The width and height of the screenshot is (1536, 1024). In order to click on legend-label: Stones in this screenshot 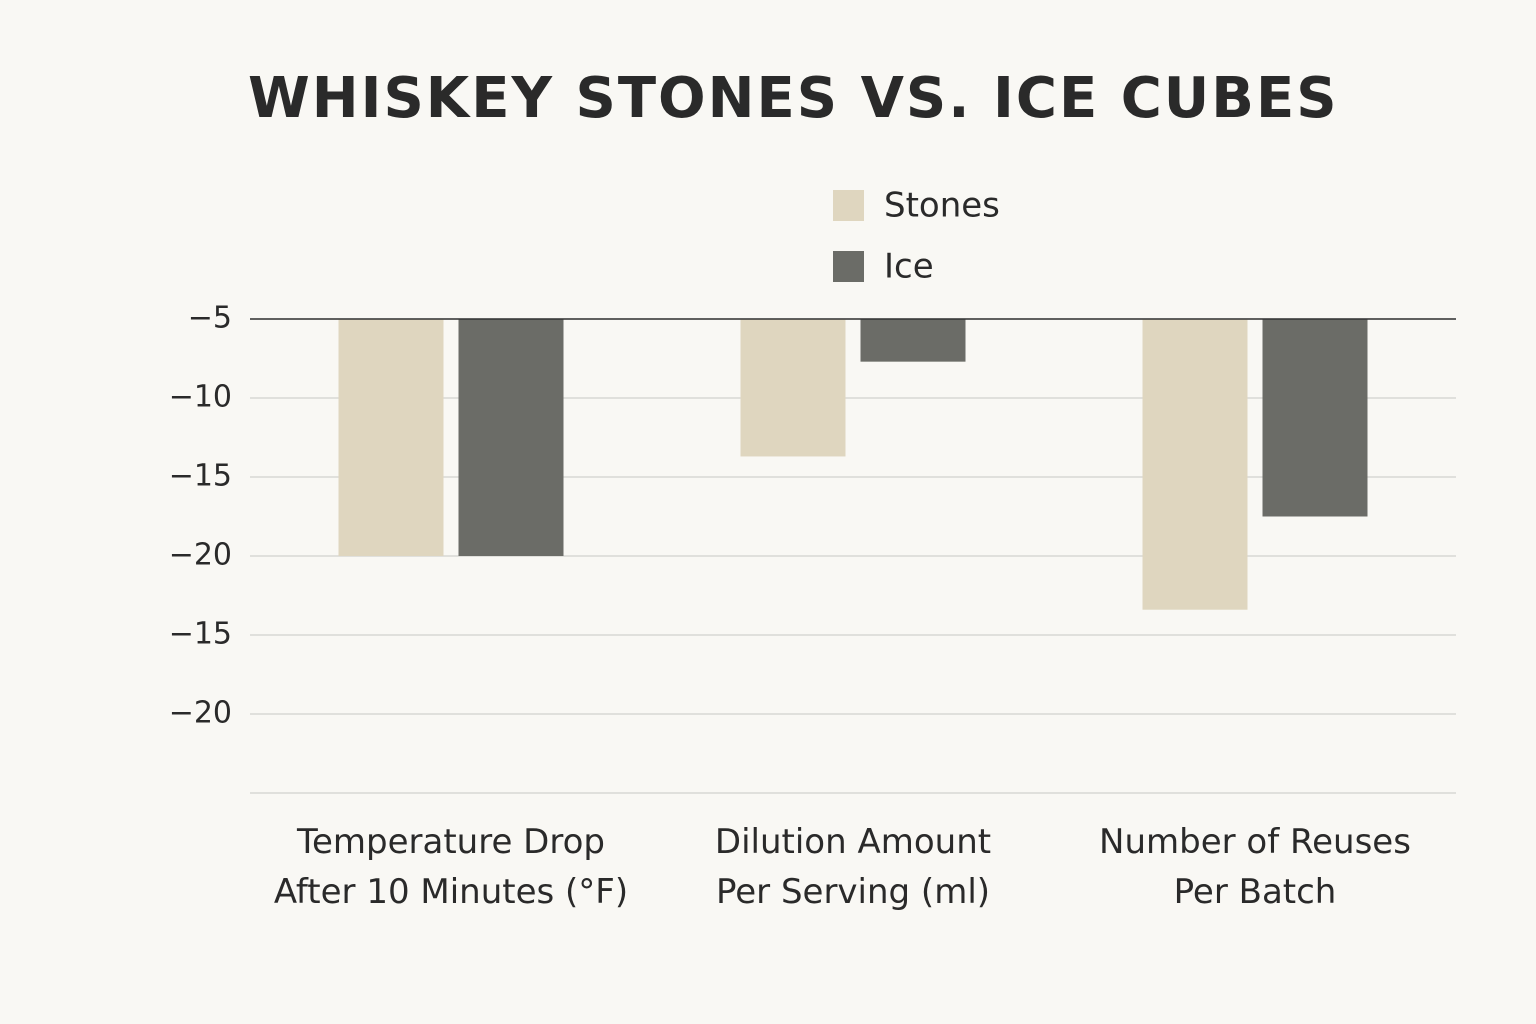, I will do `click(942, 206)`.